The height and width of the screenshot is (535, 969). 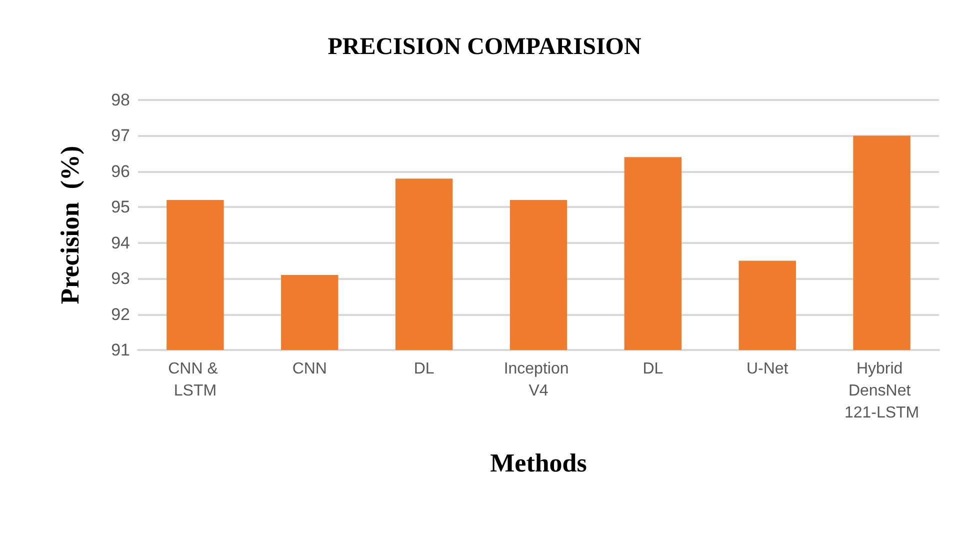 What do you see at coordinates (70, 225) in the screenshot?
I see `y-axis-title: Precision (%)` at bounding box center [70, 225].